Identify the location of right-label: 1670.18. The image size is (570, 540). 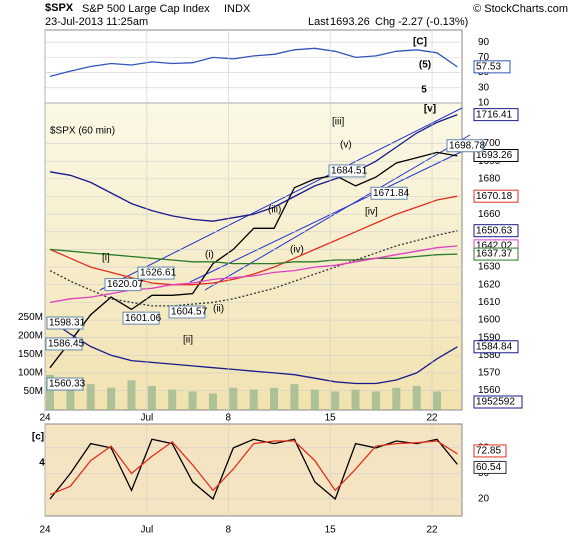
(494, 196).